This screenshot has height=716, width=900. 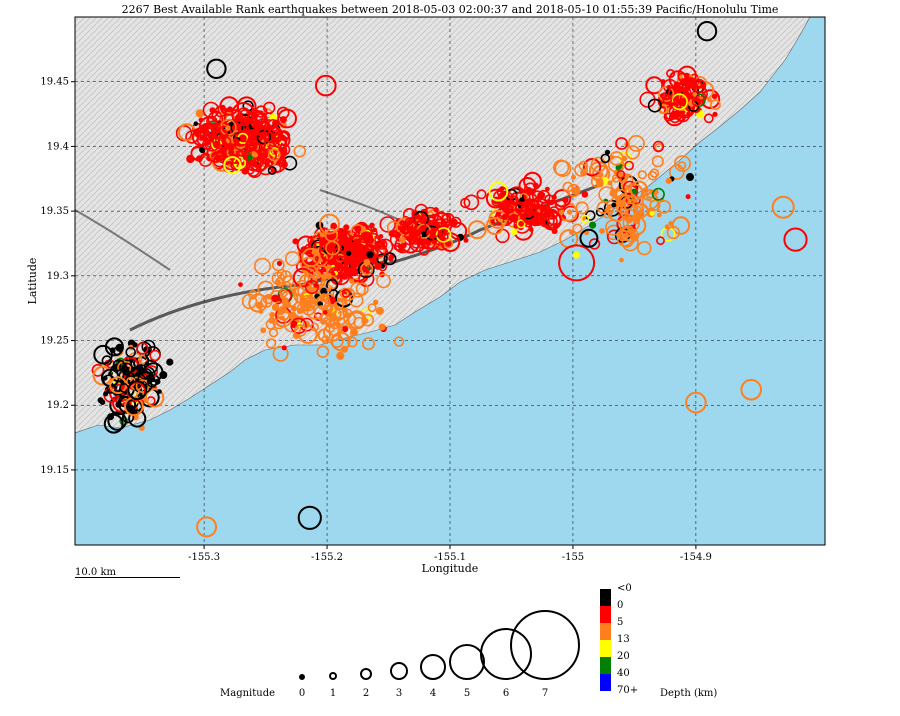 What do you see at coordinates (399, 693) in the screenshot?
I see `magnitude-legend-value: 3` at bounding box center [399, 693].